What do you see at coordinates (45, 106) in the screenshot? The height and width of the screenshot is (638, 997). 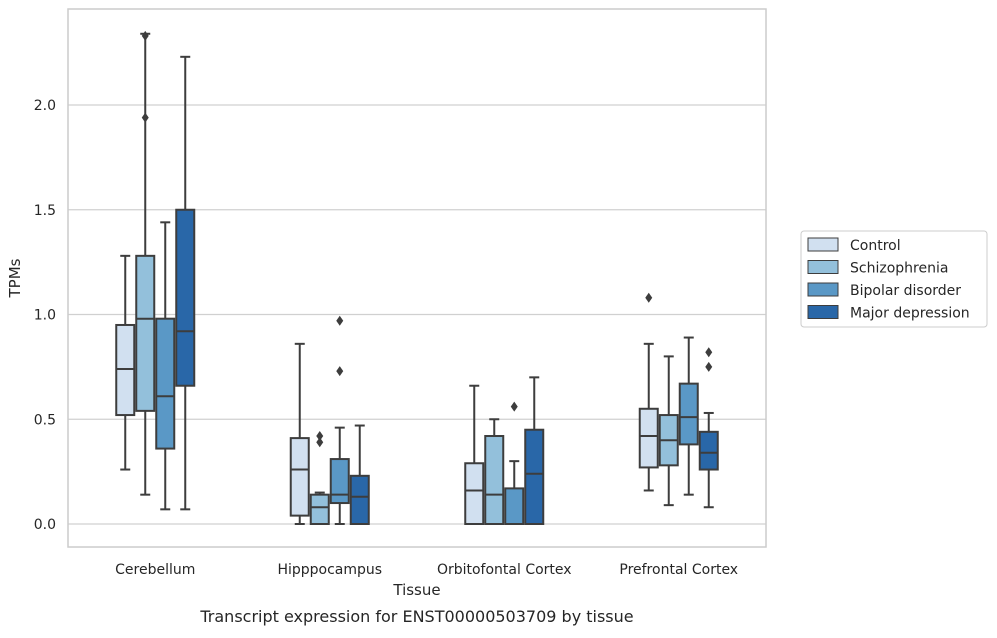 I see `y-tick-label: 2.0` at bounding box center [45, 106].